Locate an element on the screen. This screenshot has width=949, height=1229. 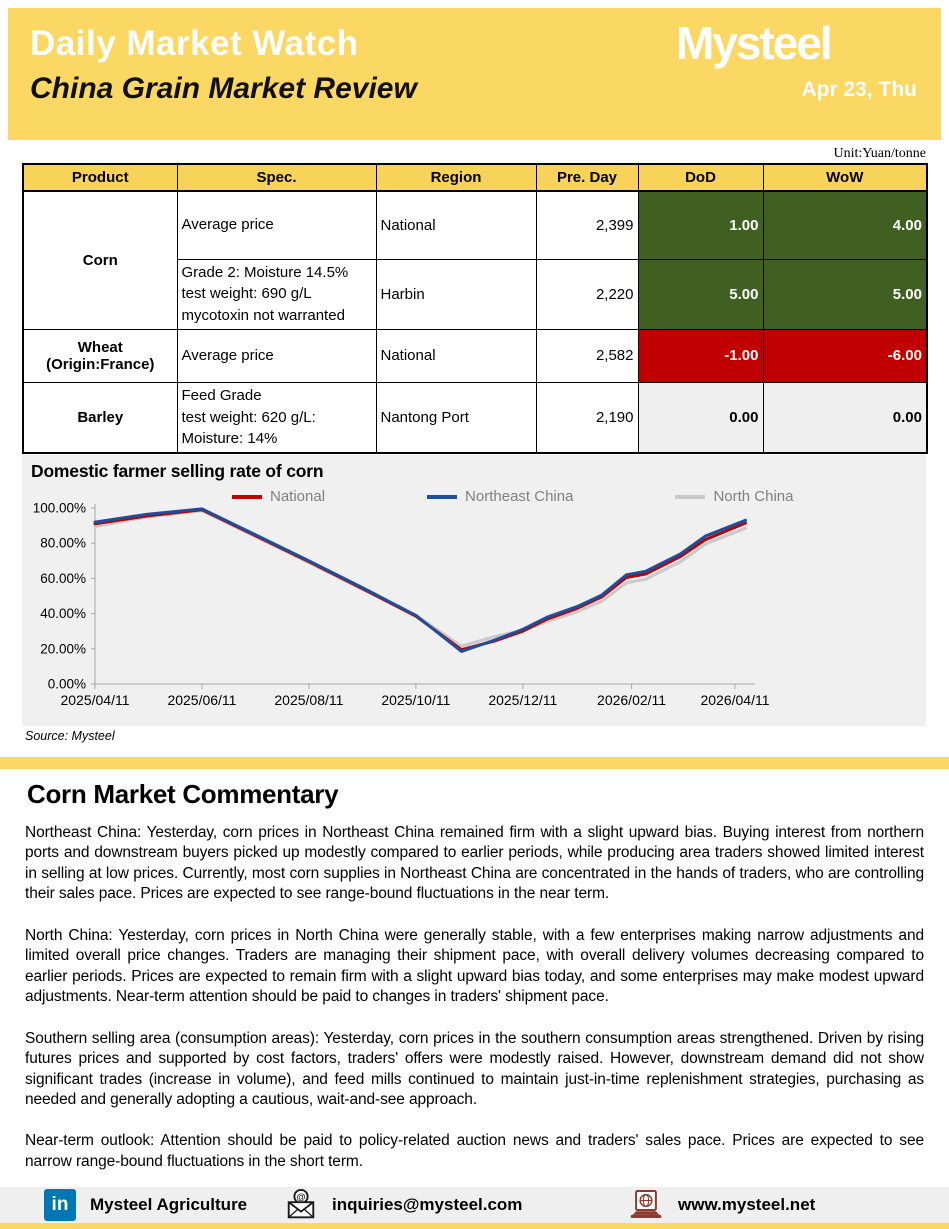
website-link: www.mysteel.net is located at coordinates (721, 1205).